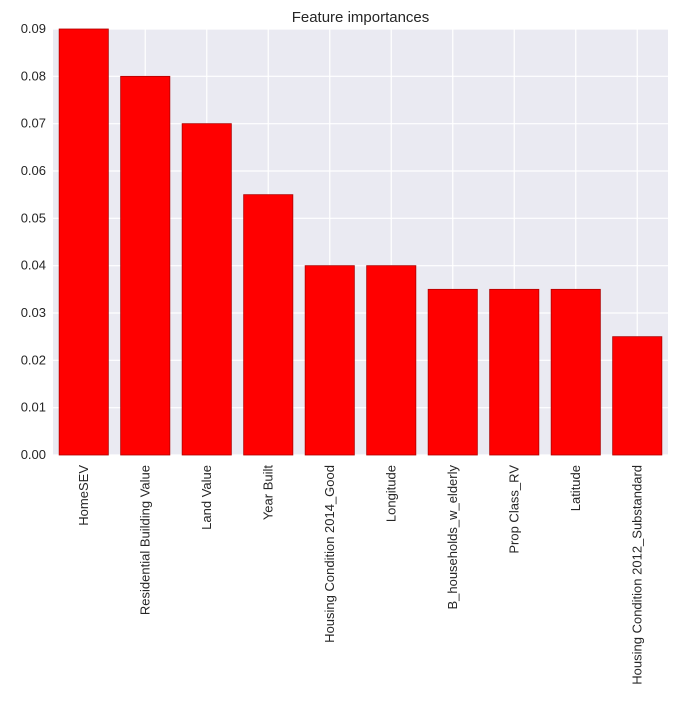  I want to click on x-tick-label: HomeSEV, so click(83, 495).